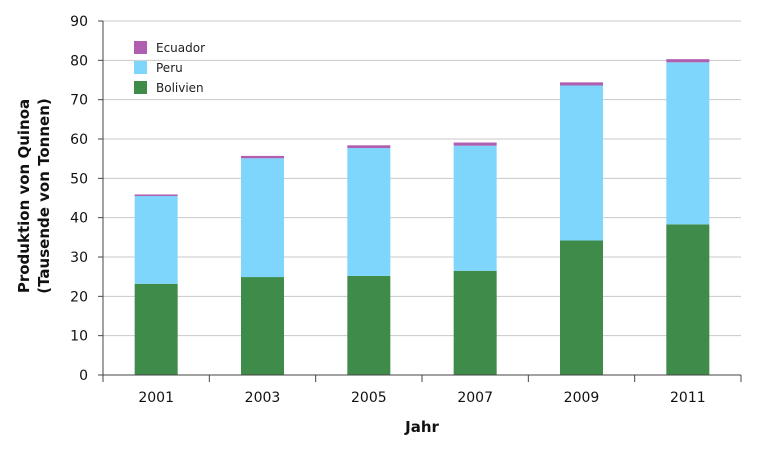 The width and height of the screenshot is (758, 453). Describe the element at coordinates (140, 47) in the screenshot. I see `legend-swatch-ecuador` at that location.